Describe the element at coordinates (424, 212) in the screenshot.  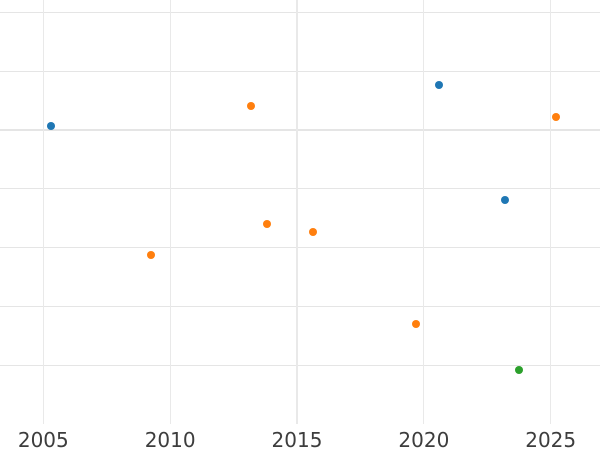
I see `vertical-gridline-2020` at that location.